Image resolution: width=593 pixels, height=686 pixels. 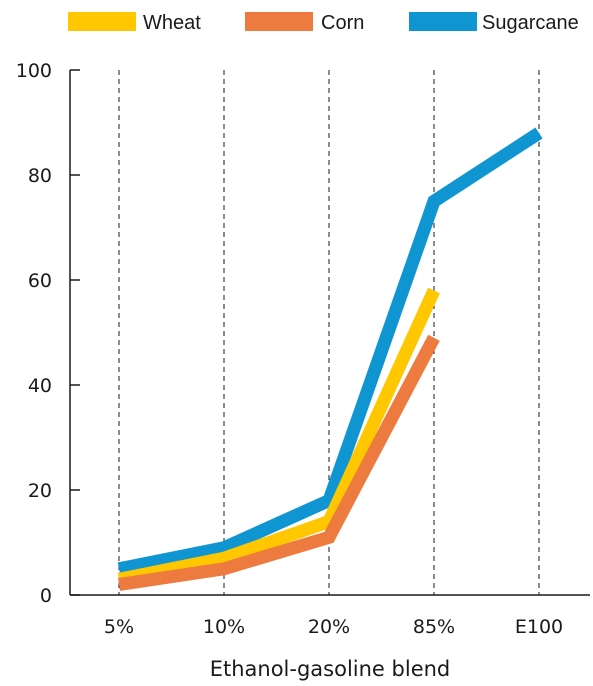 What do you see at coordinates (34, 71) in the screenshot?
I see `y-tick-label: 100` at bounding box center [34, 71].